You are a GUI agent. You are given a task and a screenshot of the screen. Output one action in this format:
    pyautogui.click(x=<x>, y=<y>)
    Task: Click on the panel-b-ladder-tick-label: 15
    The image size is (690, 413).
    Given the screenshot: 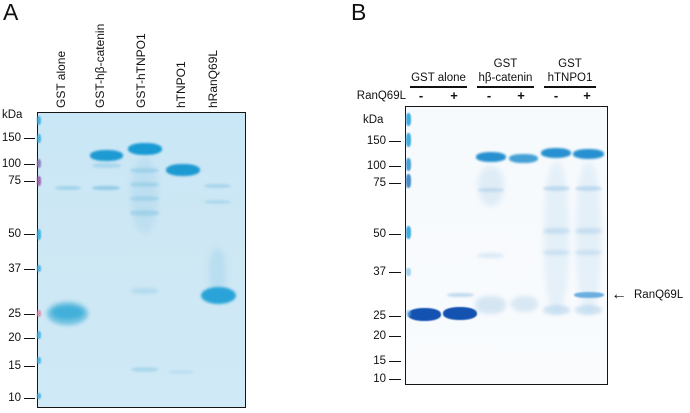 What is the action you would take?
    pyautogui.click(x=379, y=361)
    